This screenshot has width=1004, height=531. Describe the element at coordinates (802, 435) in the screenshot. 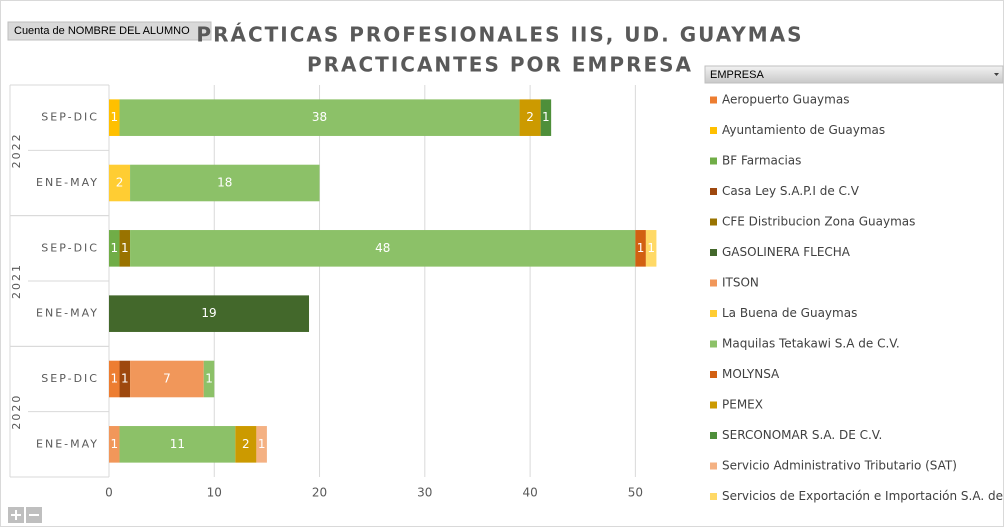

I see `legend-label: SERCONOMAR S.A. DE C.V.` at that location.